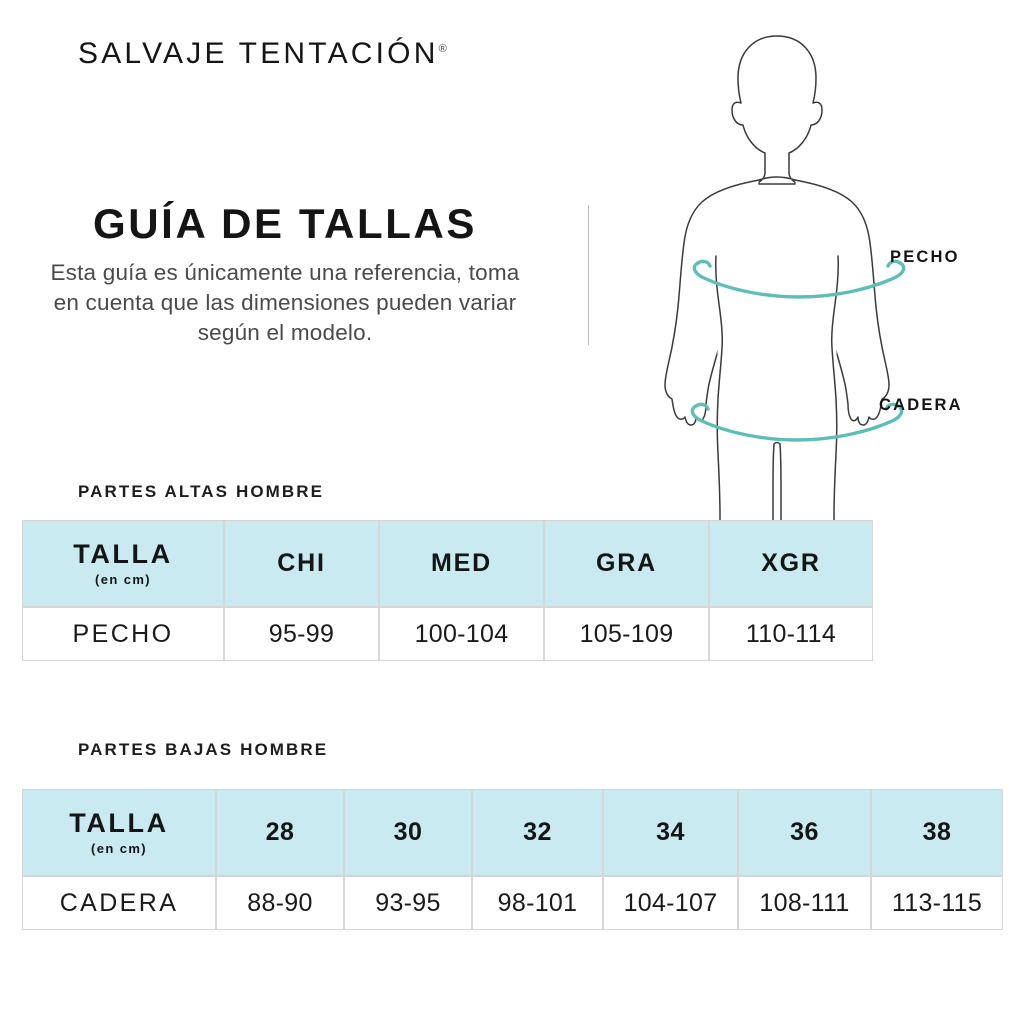 Image resolution: width=1024 pixels, height=1024 pixels. I want to click on header-cell-size-med: MED, so click(461, 563).